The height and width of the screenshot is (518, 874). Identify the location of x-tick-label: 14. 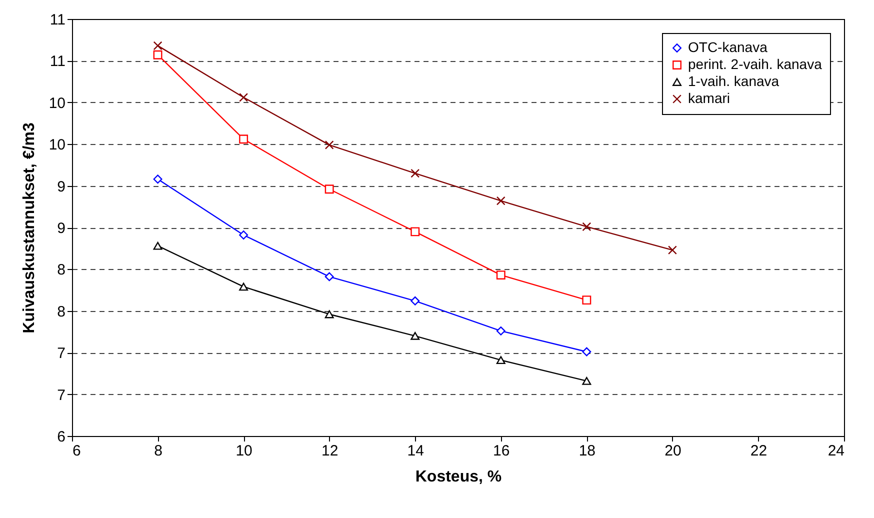
(415, 451).